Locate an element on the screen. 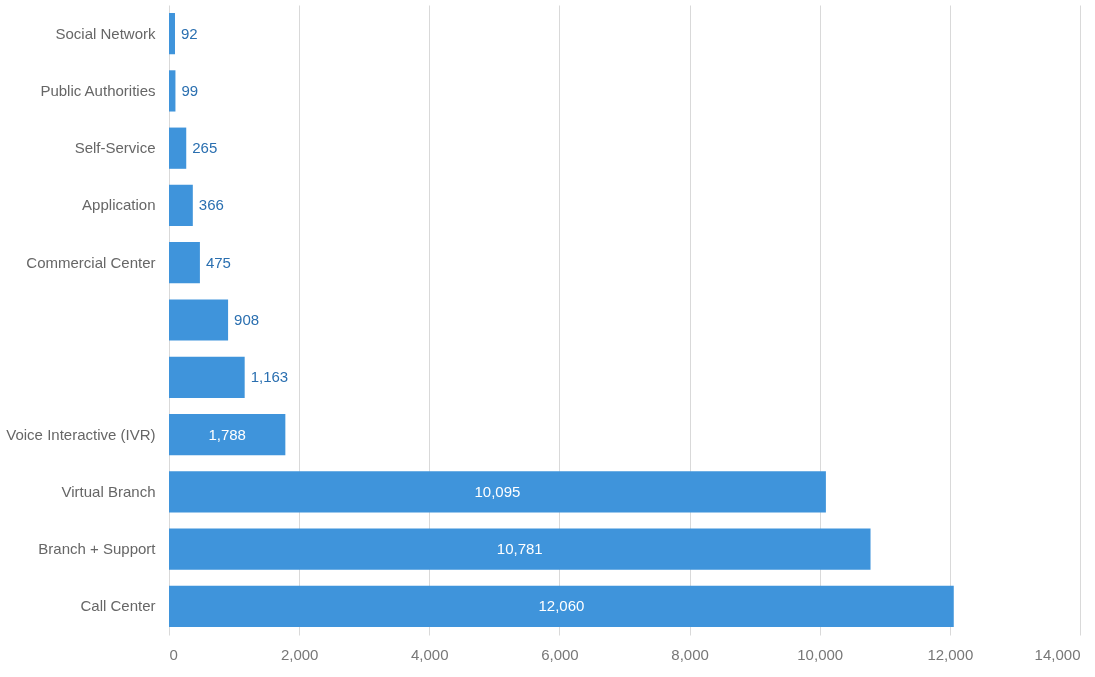 The image size is (1095, 677). y-tick-label: Call Center is located at coordinates (118, 606).